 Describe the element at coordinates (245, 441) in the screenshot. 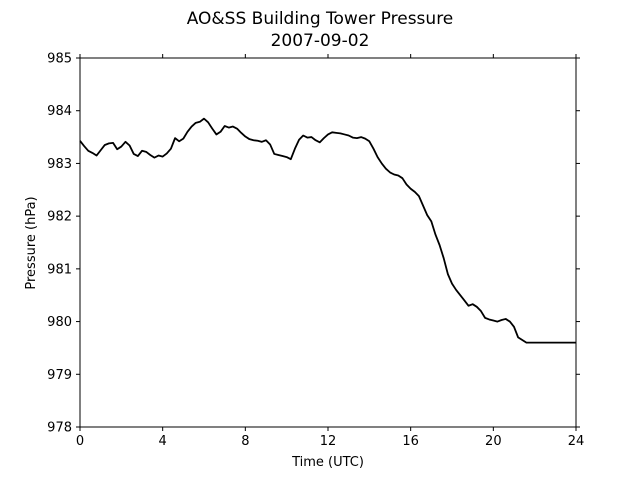

I see `x-tick-label: 8` at that location.